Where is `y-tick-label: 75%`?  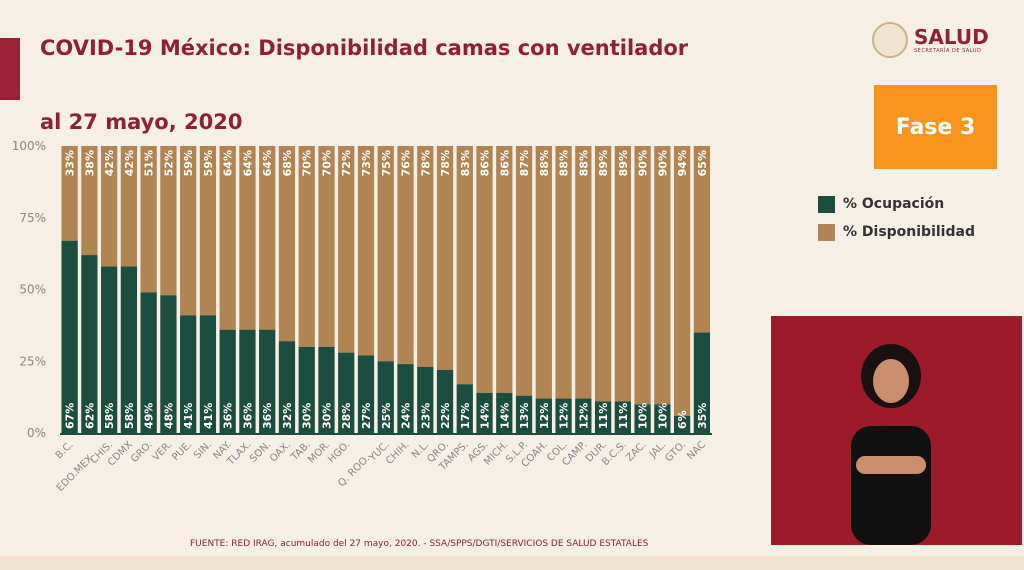 y-tick-label: 75% is located at coordinates (32, 218).